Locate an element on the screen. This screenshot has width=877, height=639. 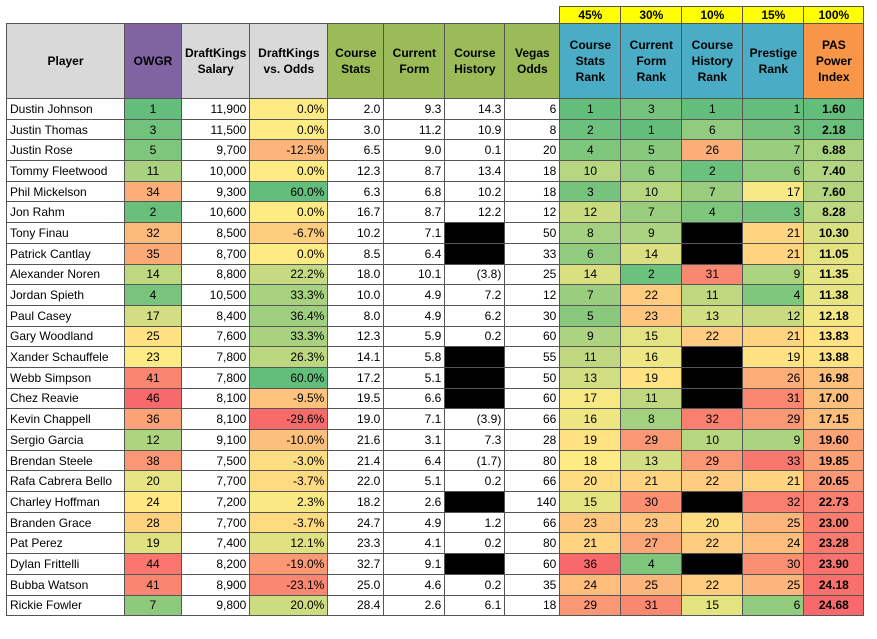
course-stats-rank-cell: 11 is located at coordinates (590, 357).